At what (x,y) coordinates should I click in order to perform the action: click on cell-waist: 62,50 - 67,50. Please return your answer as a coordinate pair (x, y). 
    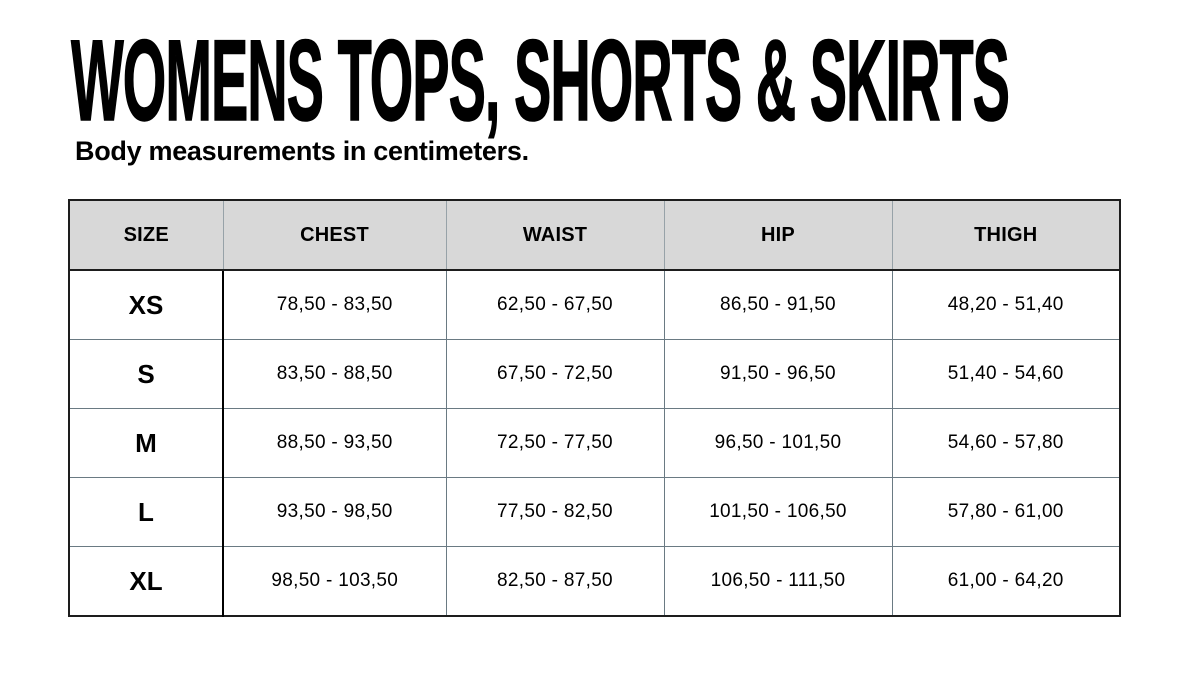
    Looking at the image, I should click on (555, 305).